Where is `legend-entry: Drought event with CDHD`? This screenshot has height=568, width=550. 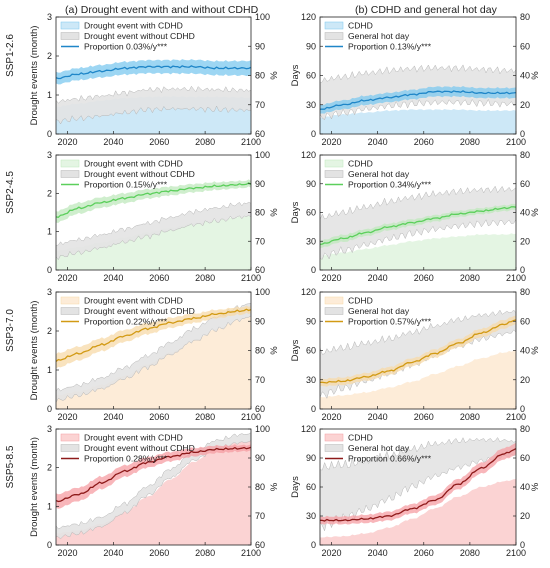
legend-entry: Drought event with CDHD is located at coordinates (133, 301).